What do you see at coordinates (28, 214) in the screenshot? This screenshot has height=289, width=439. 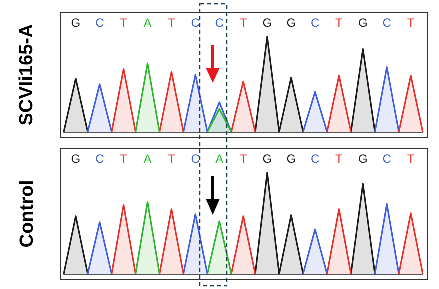 I see `y-axis-title: Control` at bounding box center [28, 214].